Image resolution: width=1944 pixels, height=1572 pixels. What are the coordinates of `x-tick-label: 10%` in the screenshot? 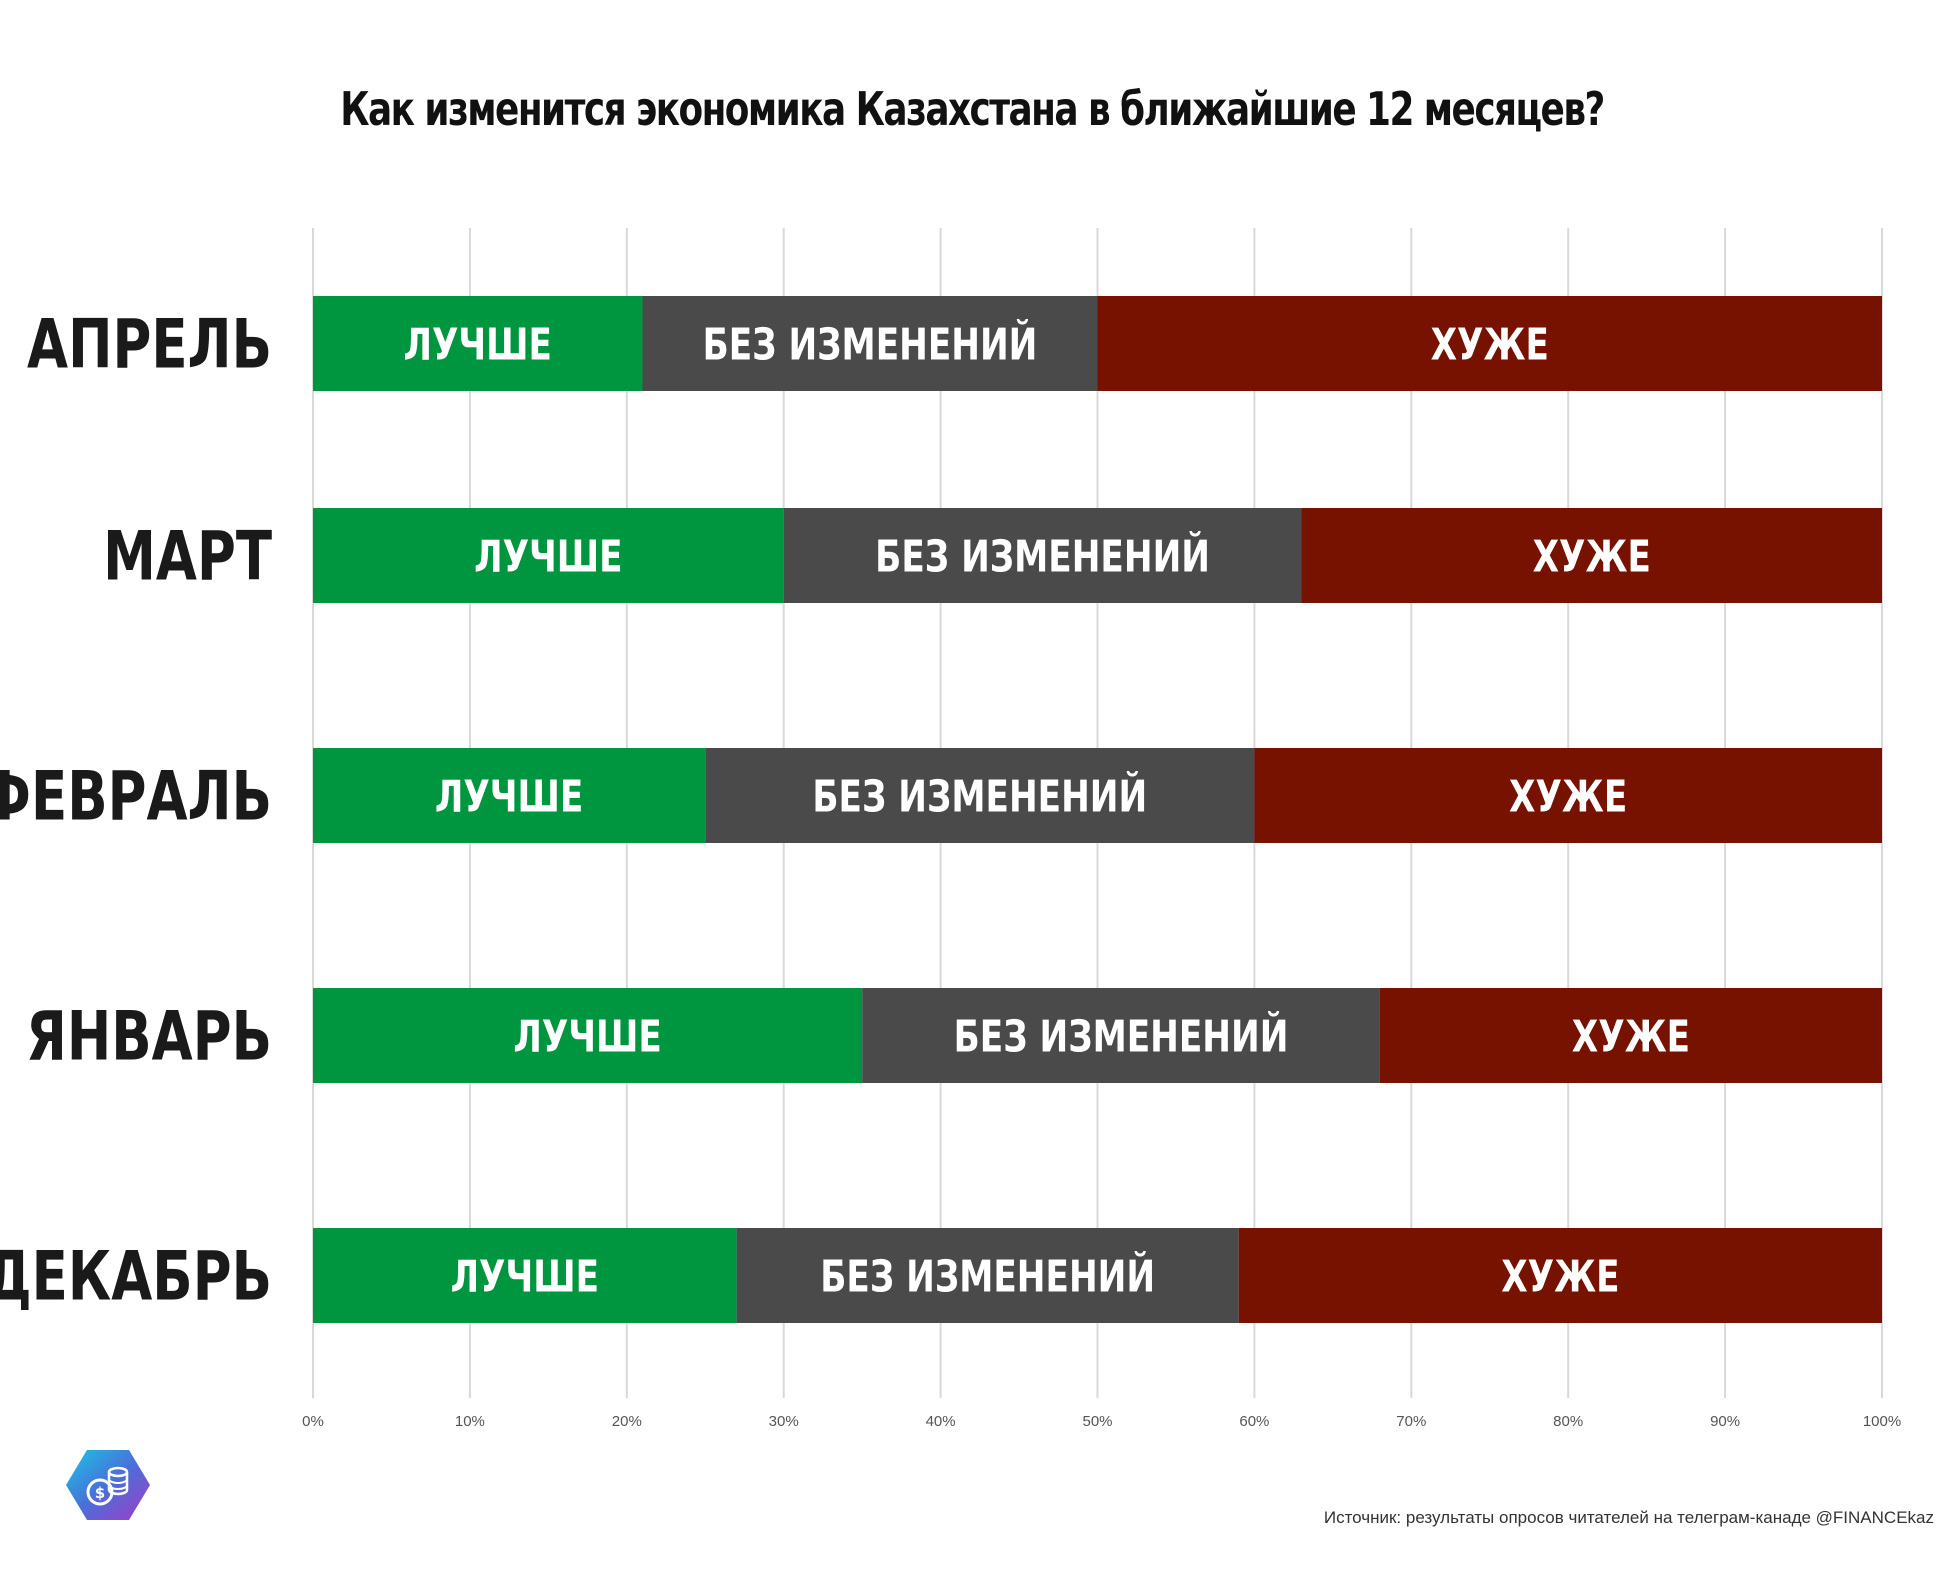 It's located at (470, 1421).